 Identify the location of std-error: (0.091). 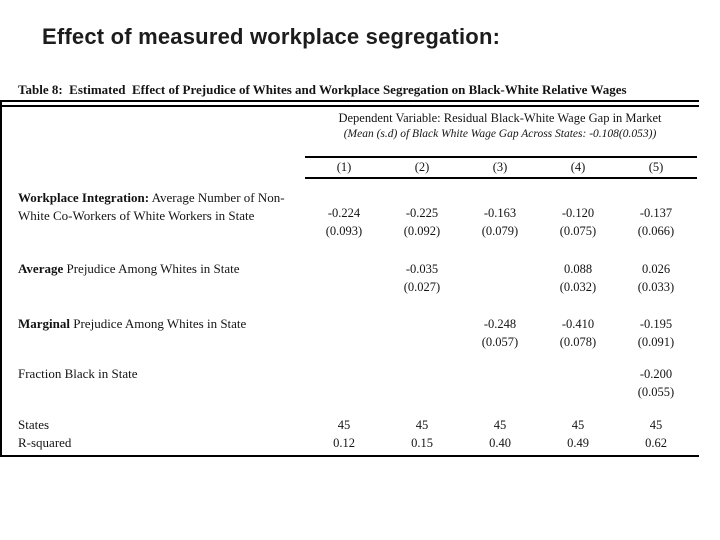
(656, 342).